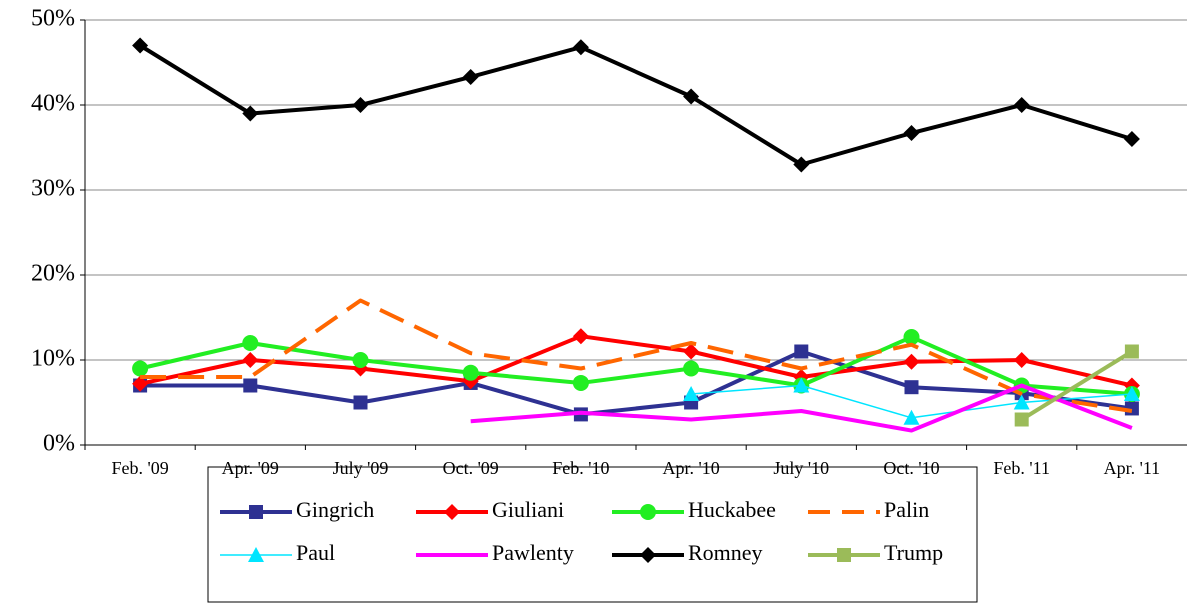 This screenshot has width=1188, height=603. Describe the element at coordinates (913, 552) in the screenshot. I see `legend-label: Trump` at that location.